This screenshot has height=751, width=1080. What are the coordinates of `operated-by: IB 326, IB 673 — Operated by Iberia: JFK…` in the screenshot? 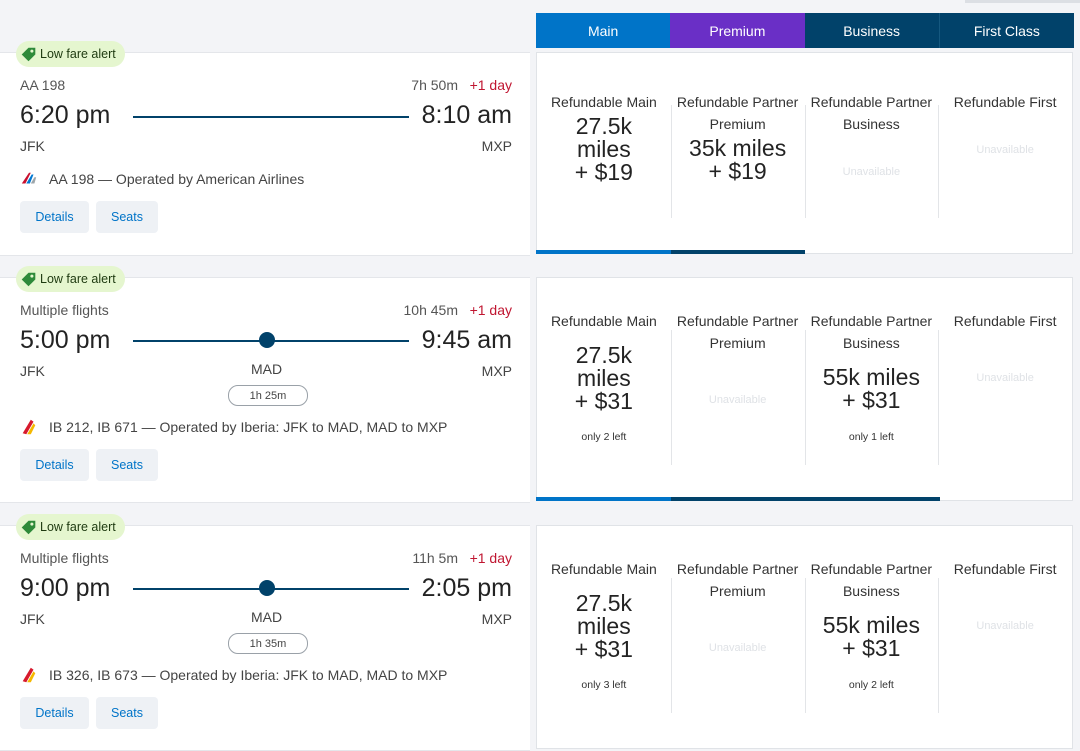 It's located at (233, 675).